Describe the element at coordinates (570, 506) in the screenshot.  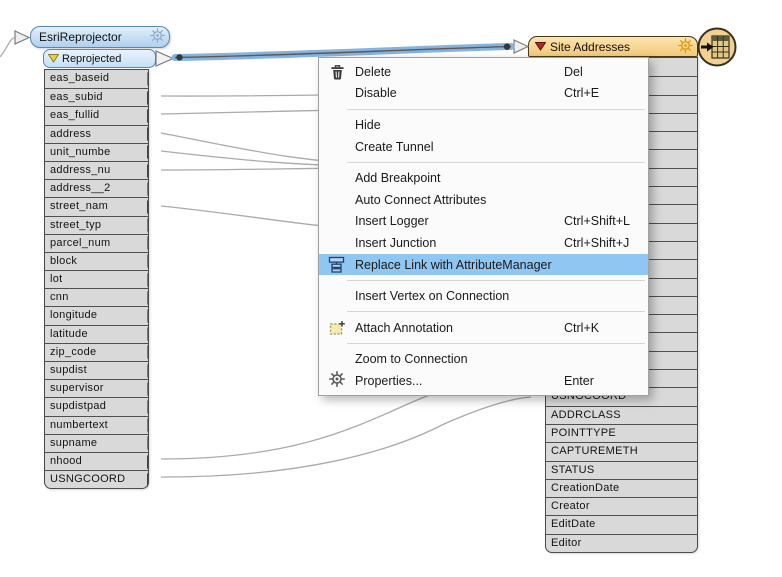
I see `attribute-name: Creator` at that location.